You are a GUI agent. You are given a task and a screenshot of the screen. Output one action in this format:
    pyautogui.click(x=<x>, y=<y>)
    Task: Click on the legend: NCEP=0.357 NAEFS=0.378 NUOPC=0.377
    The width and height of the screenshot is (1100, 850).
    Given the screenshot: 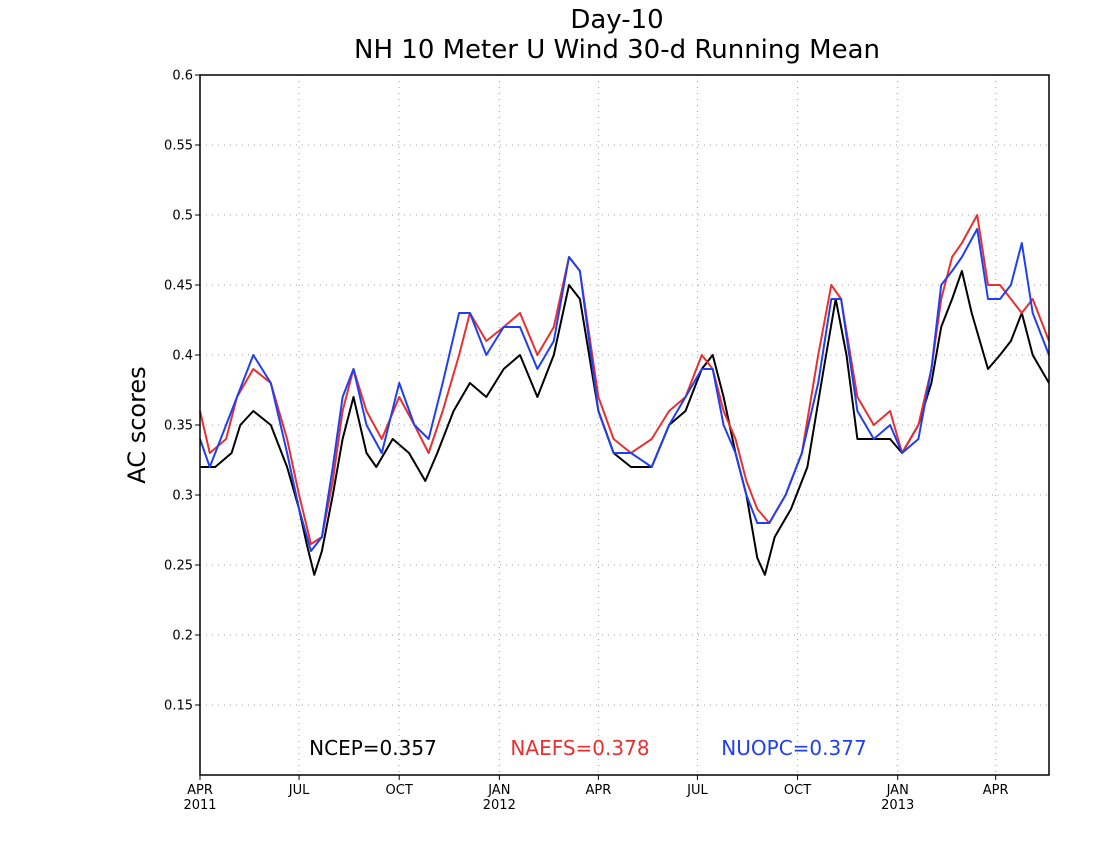 What is the action you would take?
    pyautogui.click(x=588, y=748)
    